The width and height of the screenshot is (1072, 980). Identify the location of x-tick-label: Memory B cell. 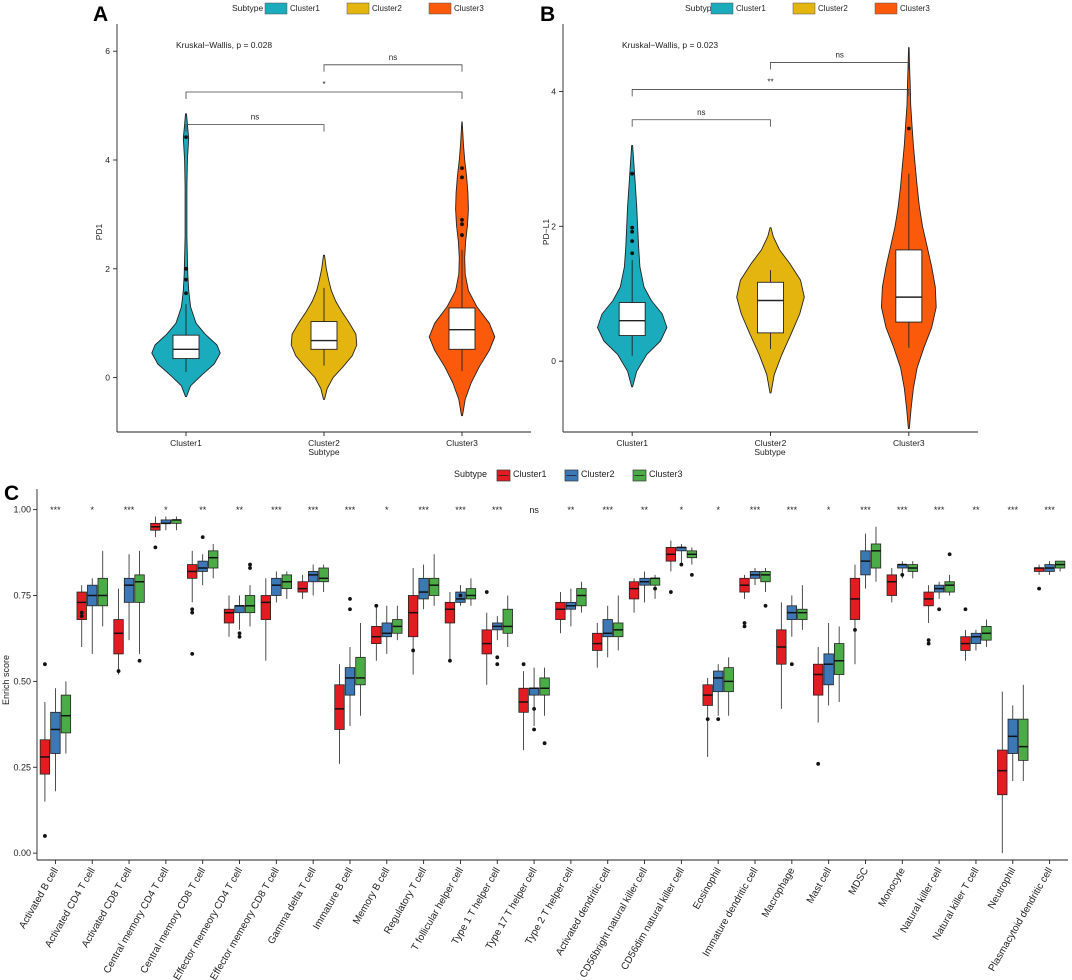
(371, 896).